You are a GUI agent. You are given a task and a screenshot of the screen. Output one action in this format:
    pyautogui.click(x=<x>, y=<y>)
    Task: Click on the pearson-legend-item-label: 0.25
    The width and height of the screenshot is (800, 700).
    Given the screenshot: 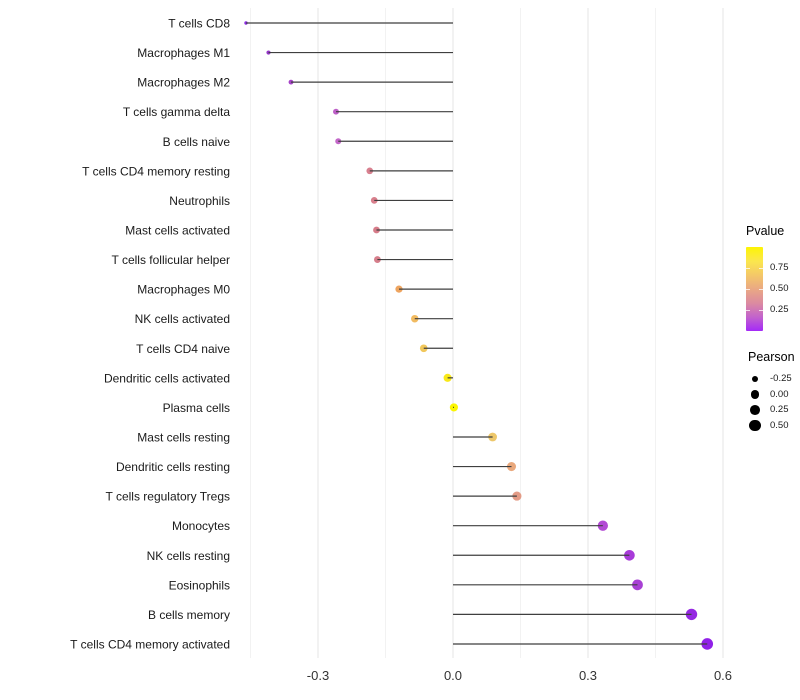 What is the action you would take?
    pyautogui.click(x=779, y=409)
    